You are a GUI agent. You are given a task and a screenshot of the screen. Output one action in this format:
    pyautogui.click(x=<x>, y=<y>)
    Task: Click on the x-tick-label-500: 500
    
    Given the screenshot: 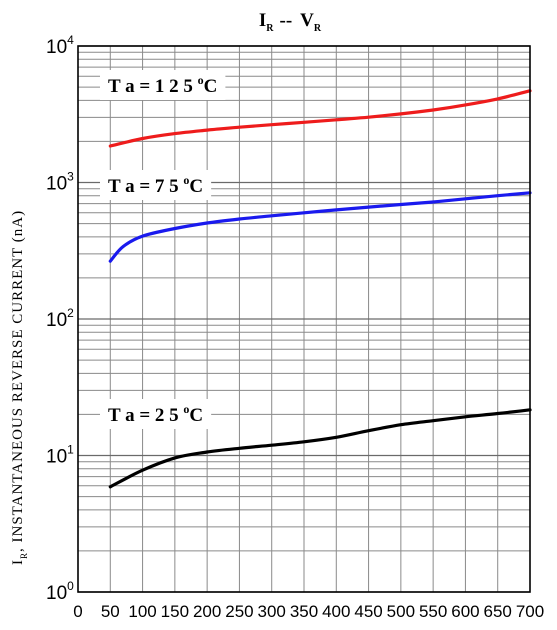 What is the action you would take?
    pyautogui.click(x=401, y=611)
    